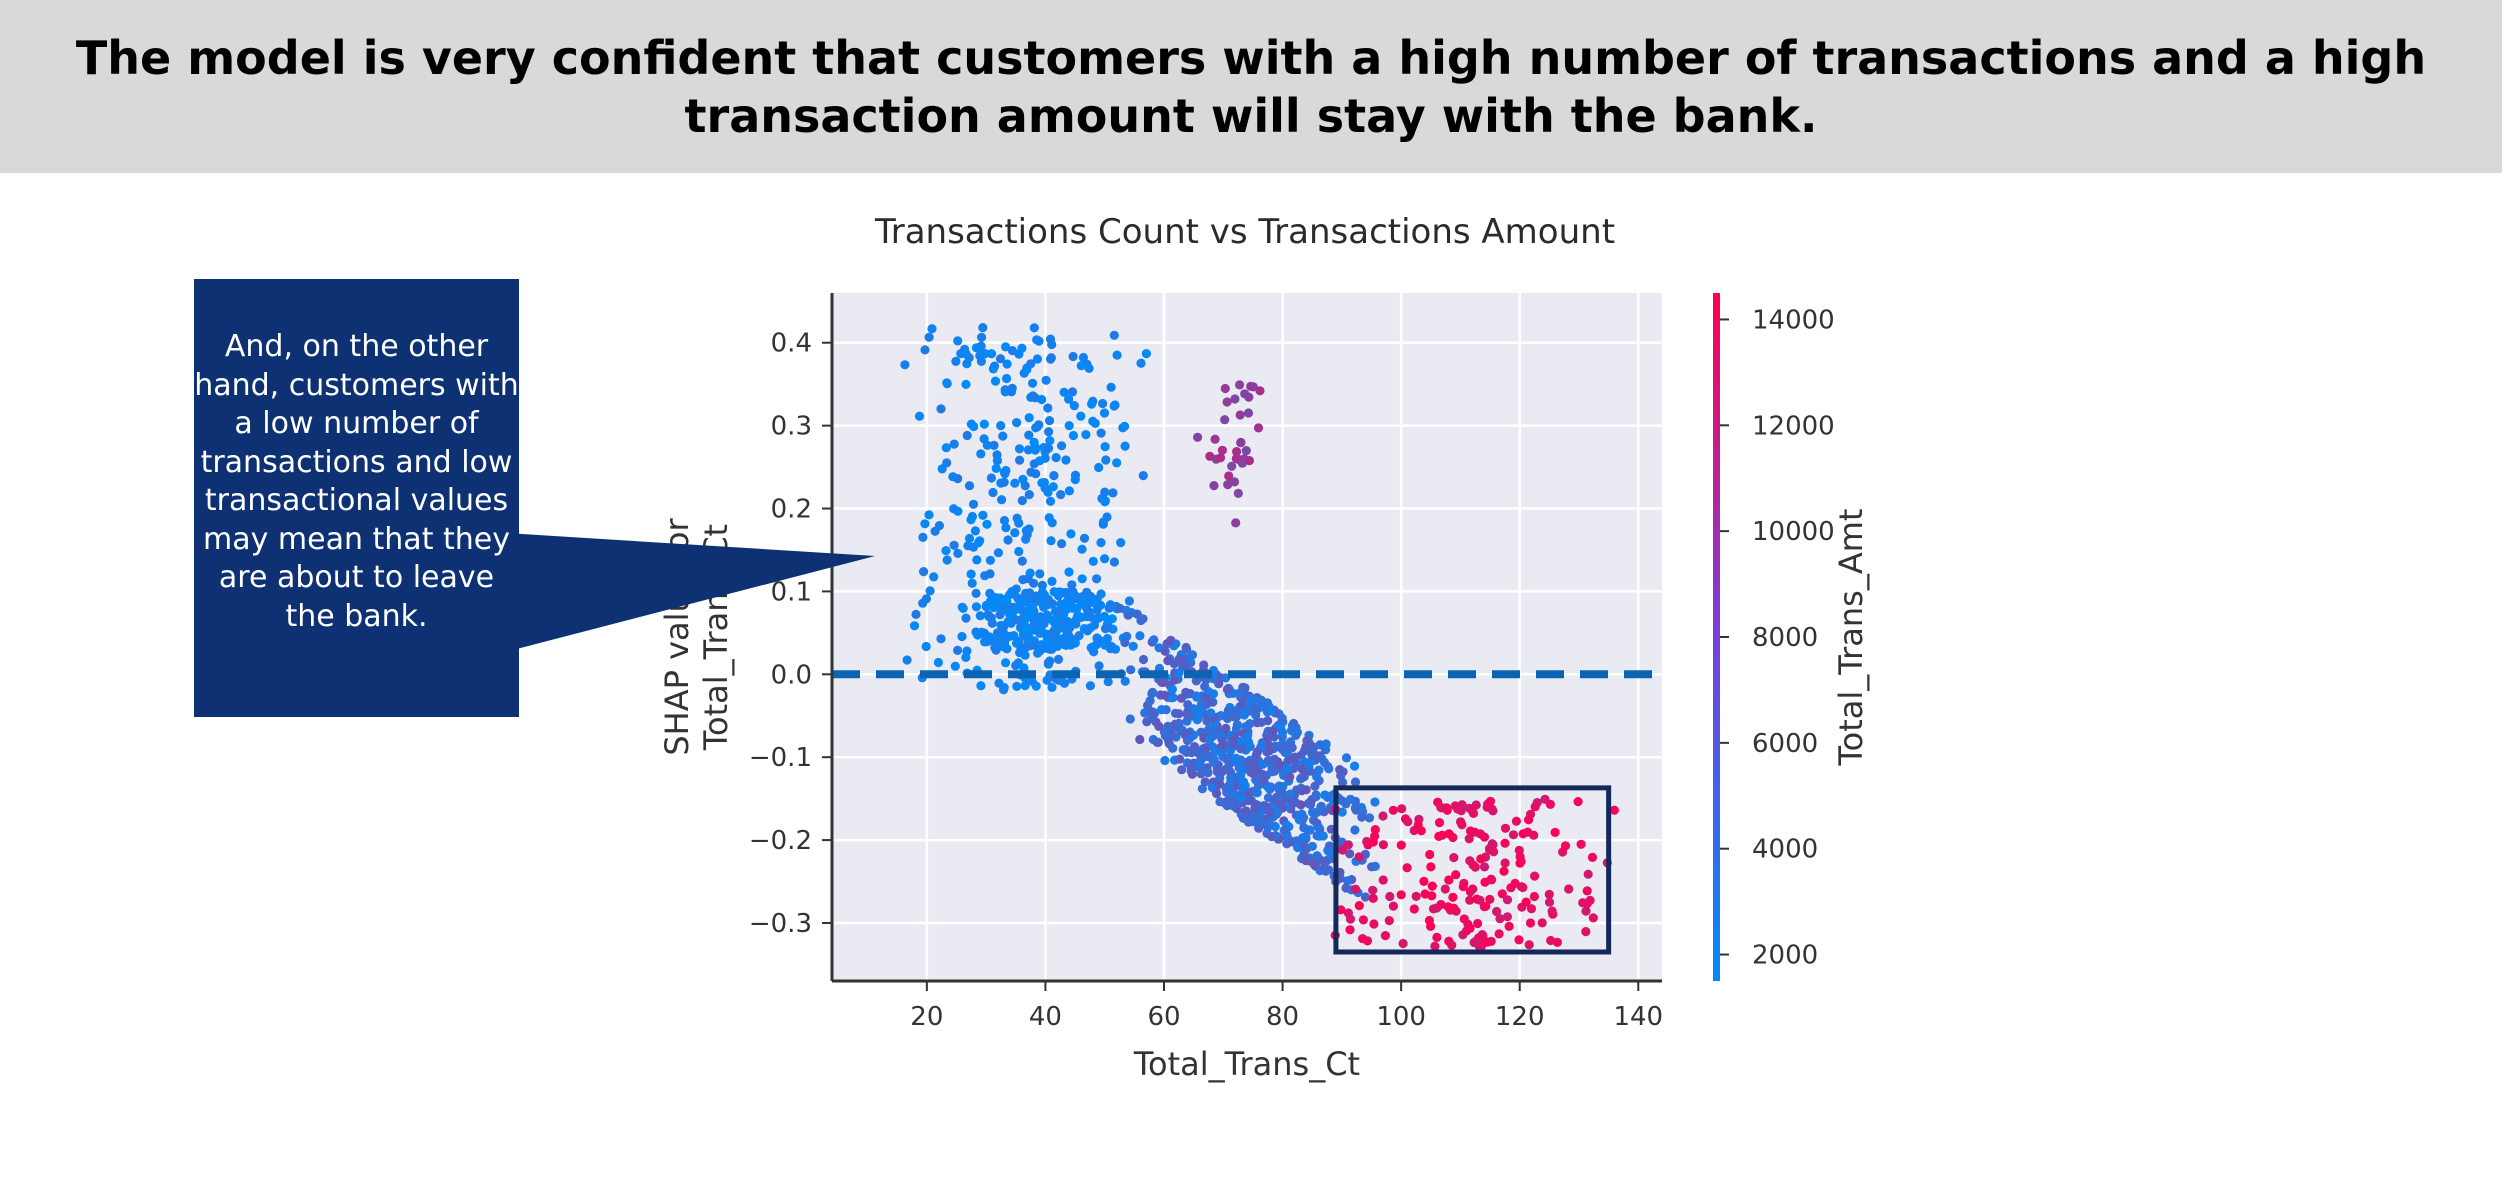 The image size is (2502, 1186). What do you see at coordinates (791, 344) in the screenshot?
I see `y-tick-label: 0.4` at bounding box center [791, 344].